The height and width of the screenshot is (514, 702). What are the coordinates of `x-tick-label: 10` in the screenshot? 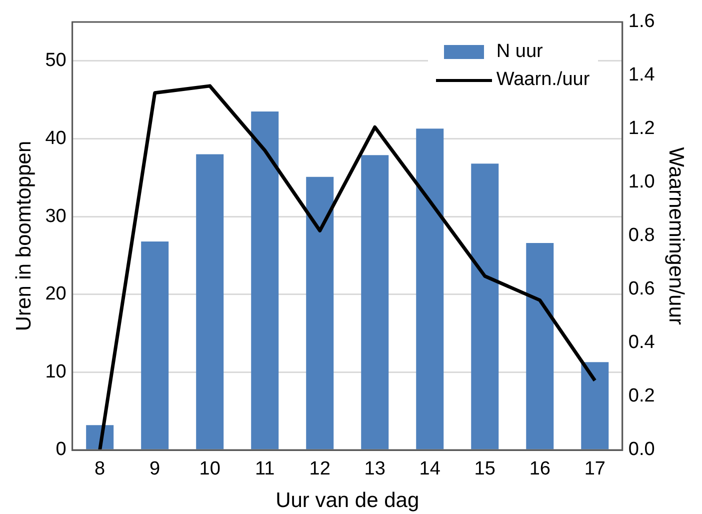 It's located at (209, 469).